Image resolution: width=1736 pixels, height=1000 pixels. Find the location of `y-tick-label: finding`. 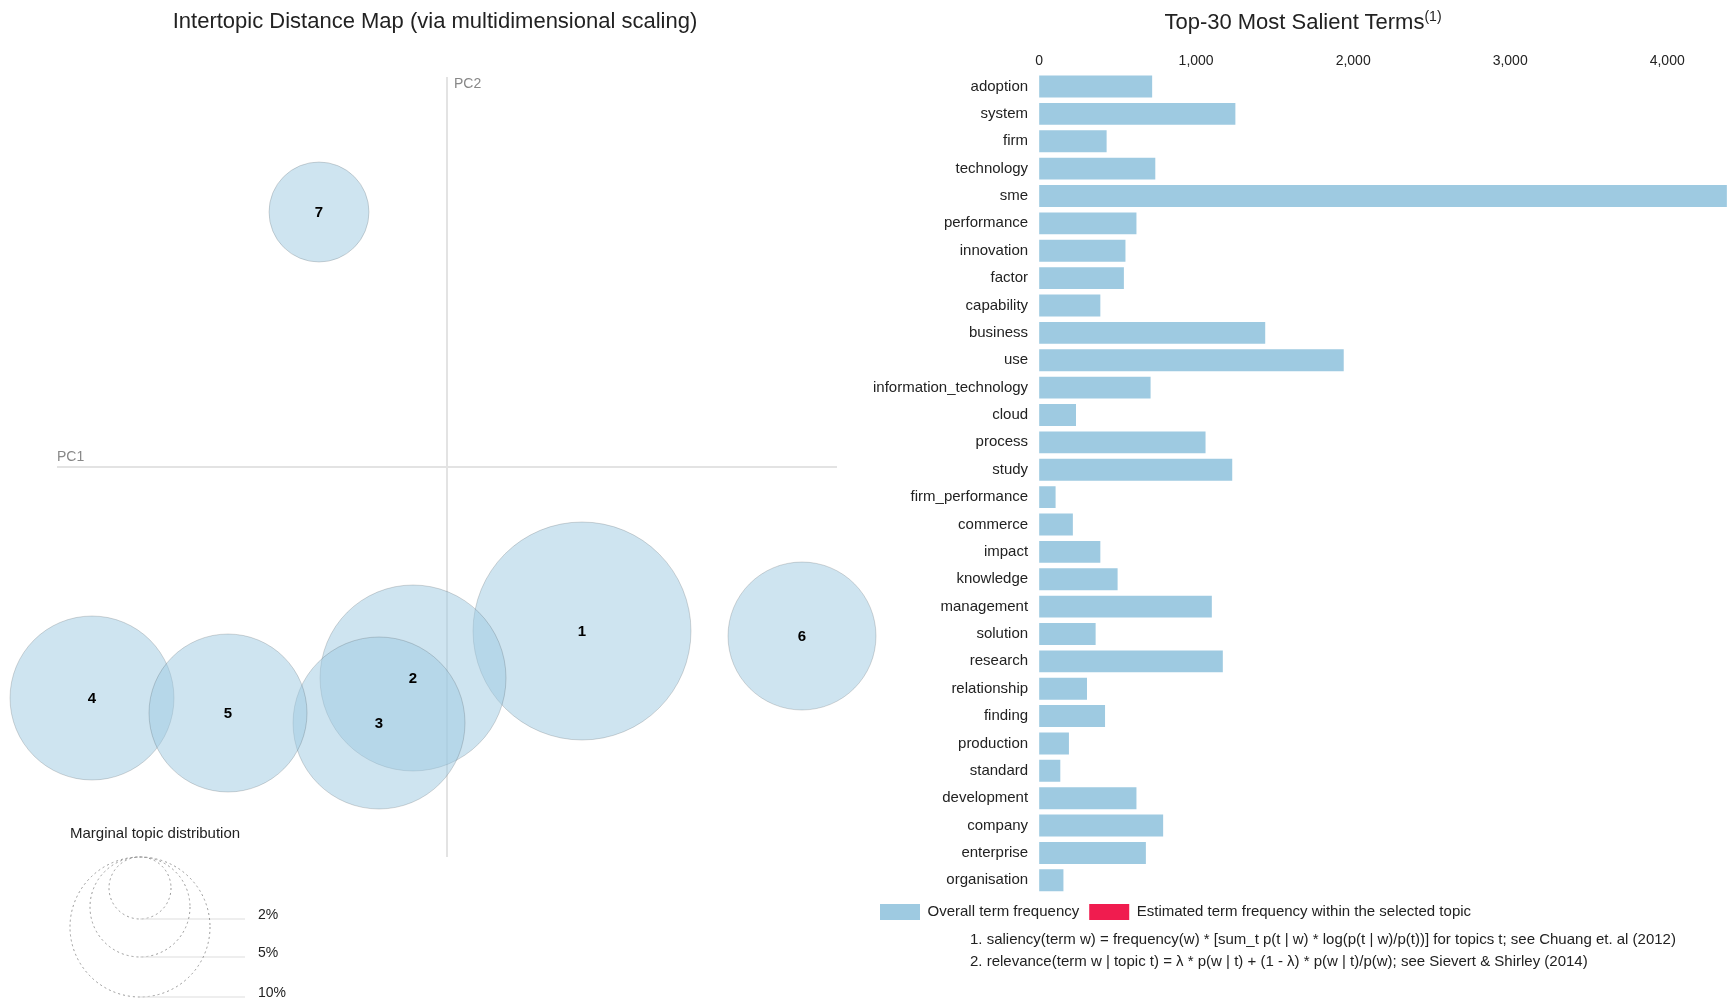

y-tick-label: finding is located at coordinates (1006, 715).